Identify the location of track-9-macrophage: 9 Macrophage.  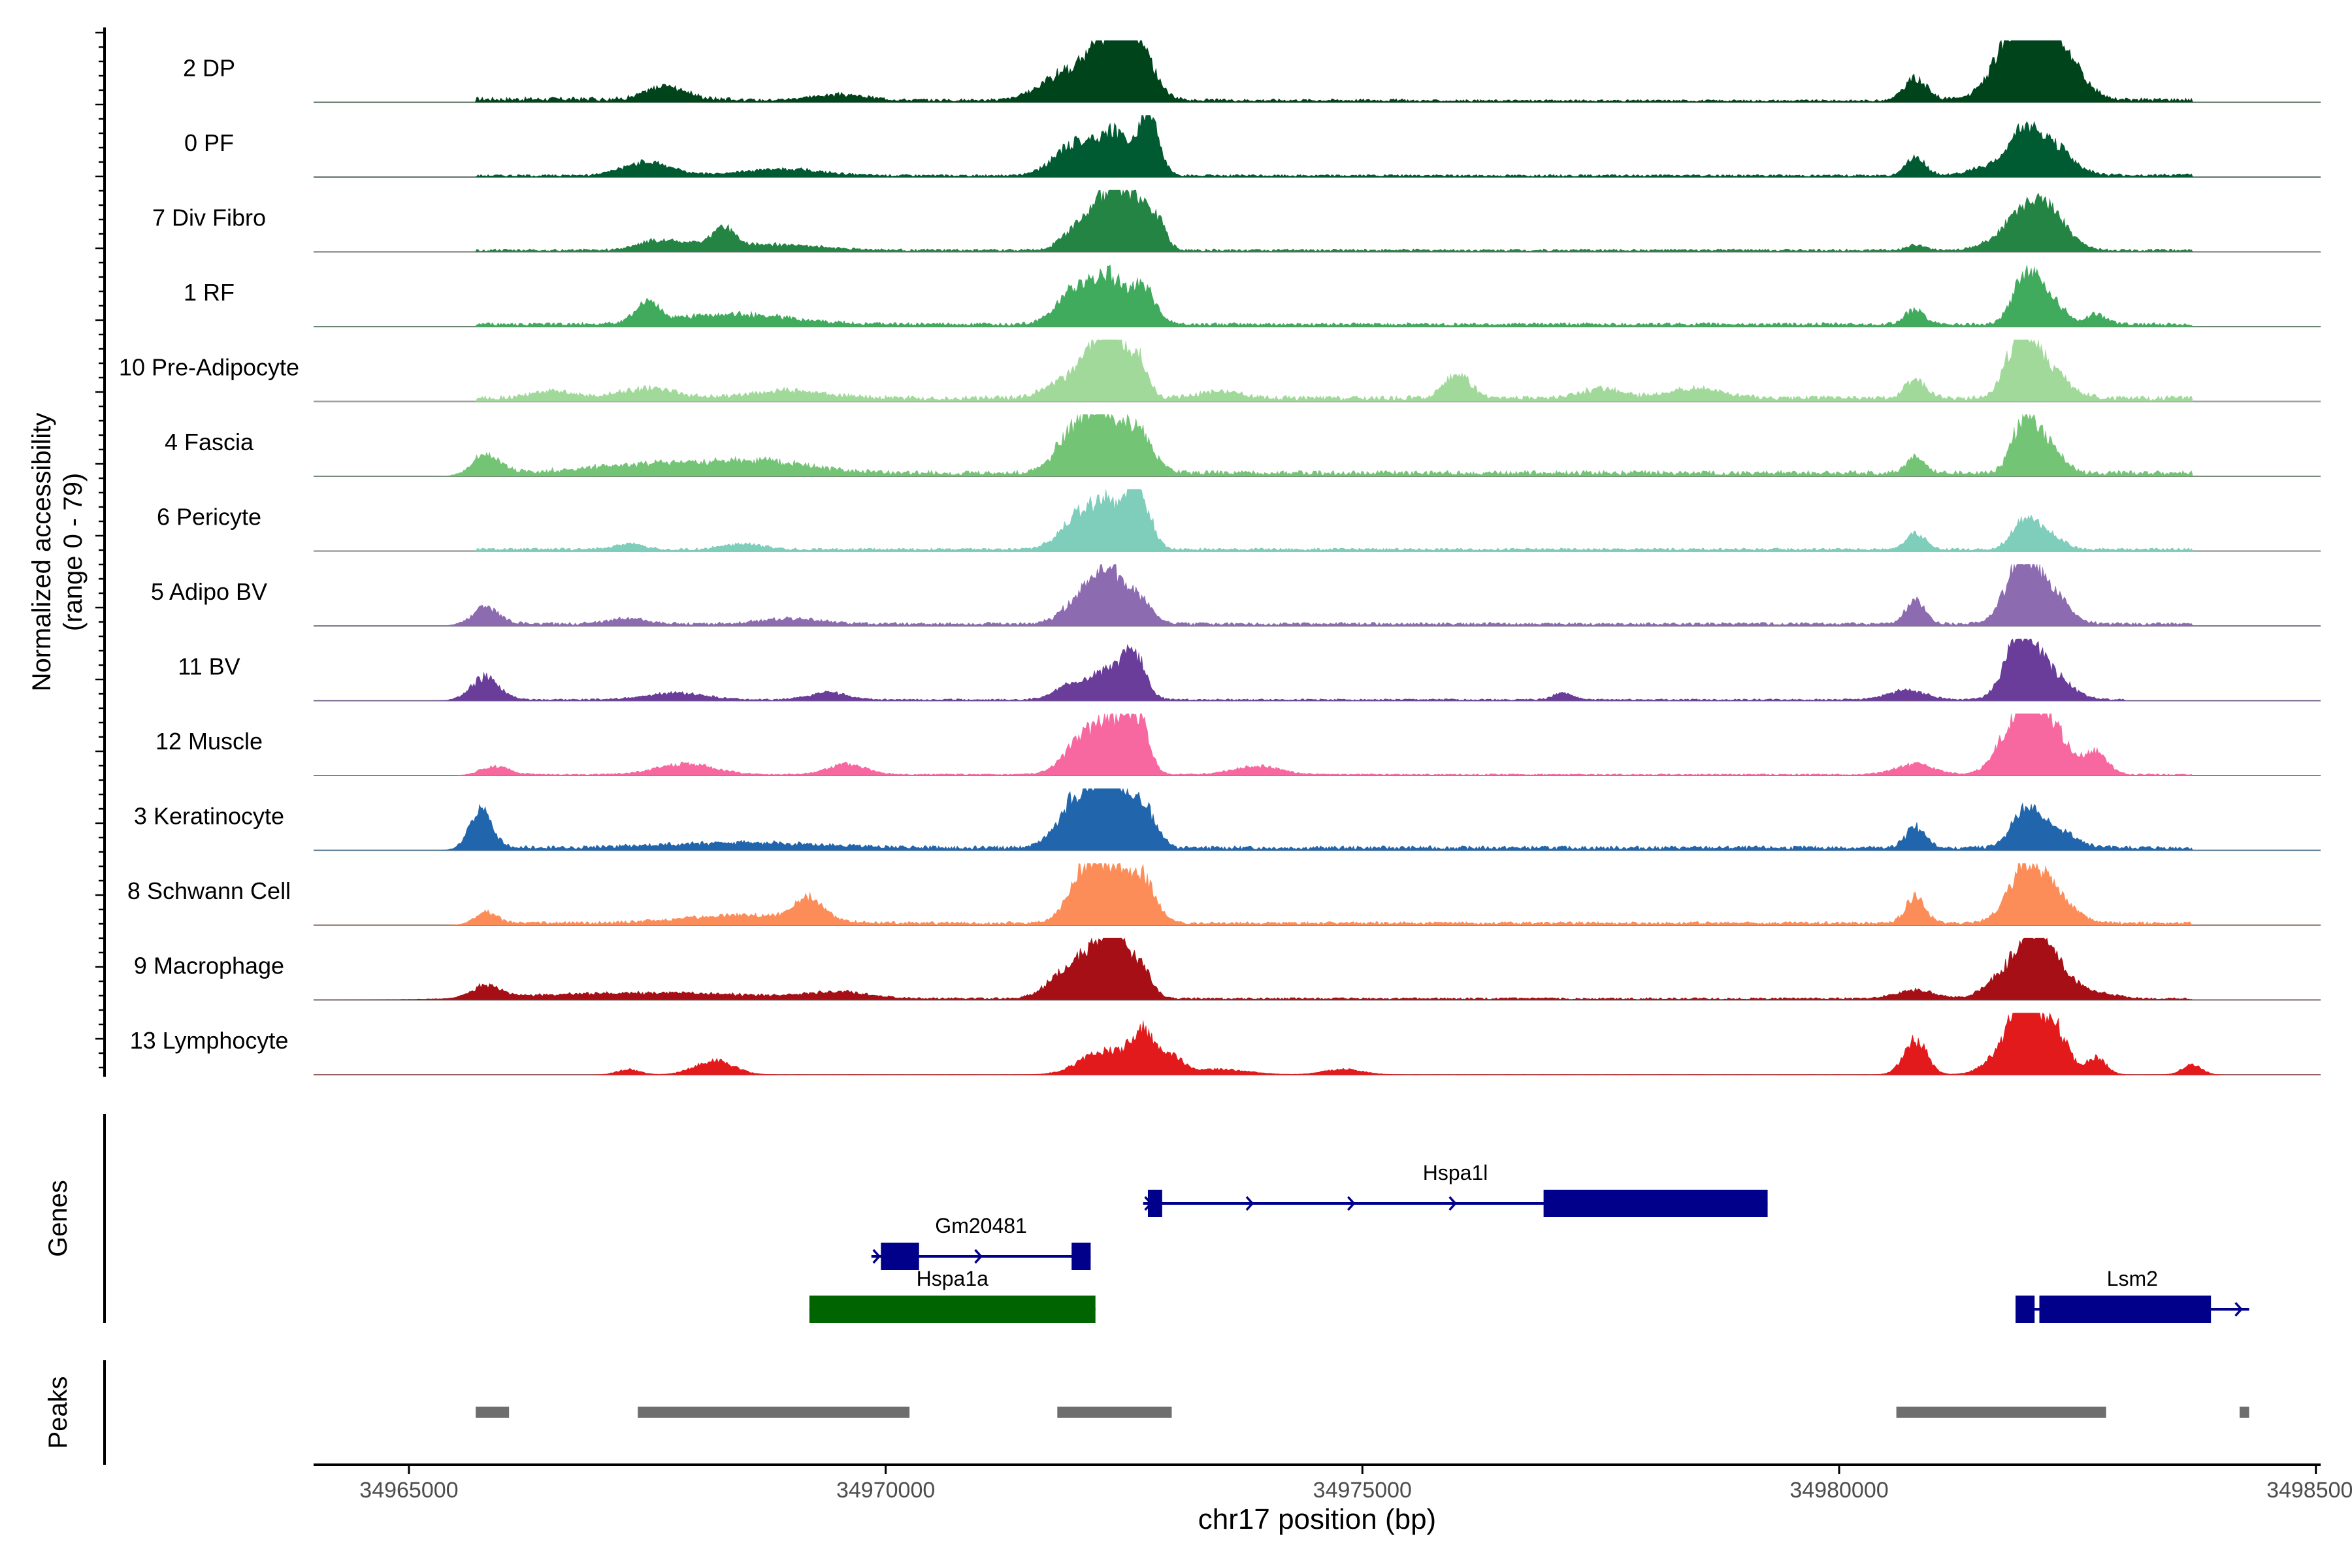
(1227, 969).